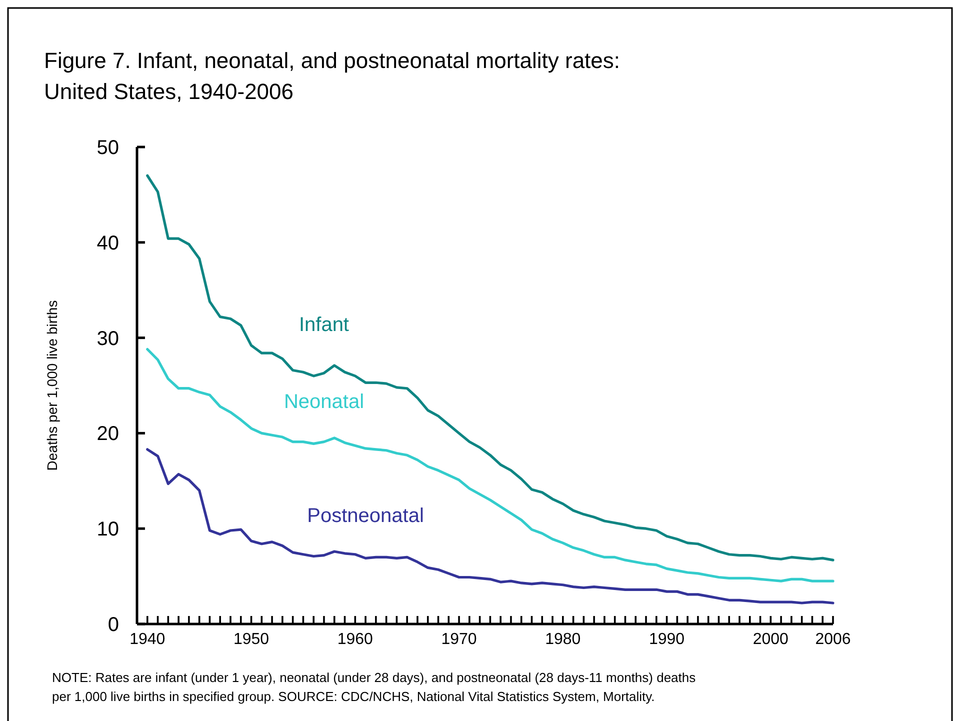  I want to click on chart-title: Figure 7. Infant, neonatal, and postneonatal mortality rates: United States, 1940-2006, so click(332, 76).